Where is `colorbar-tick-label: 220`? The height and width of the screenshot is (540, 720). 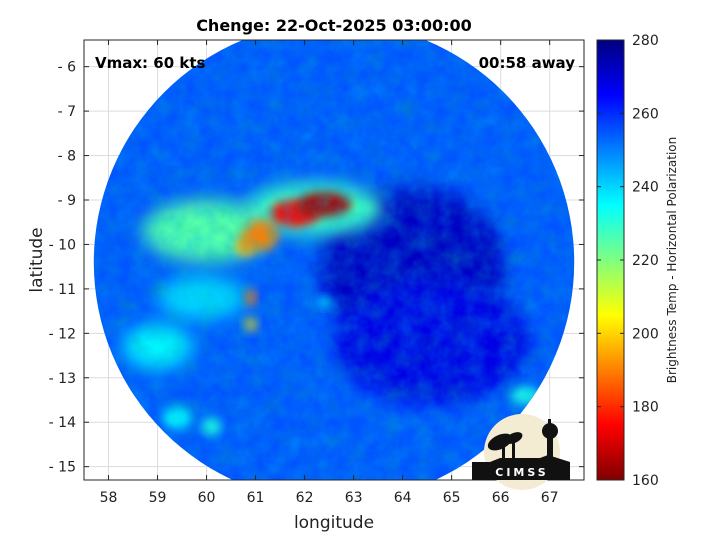 colorbar-tick-label: 220 is located at coordinates (645, 261).